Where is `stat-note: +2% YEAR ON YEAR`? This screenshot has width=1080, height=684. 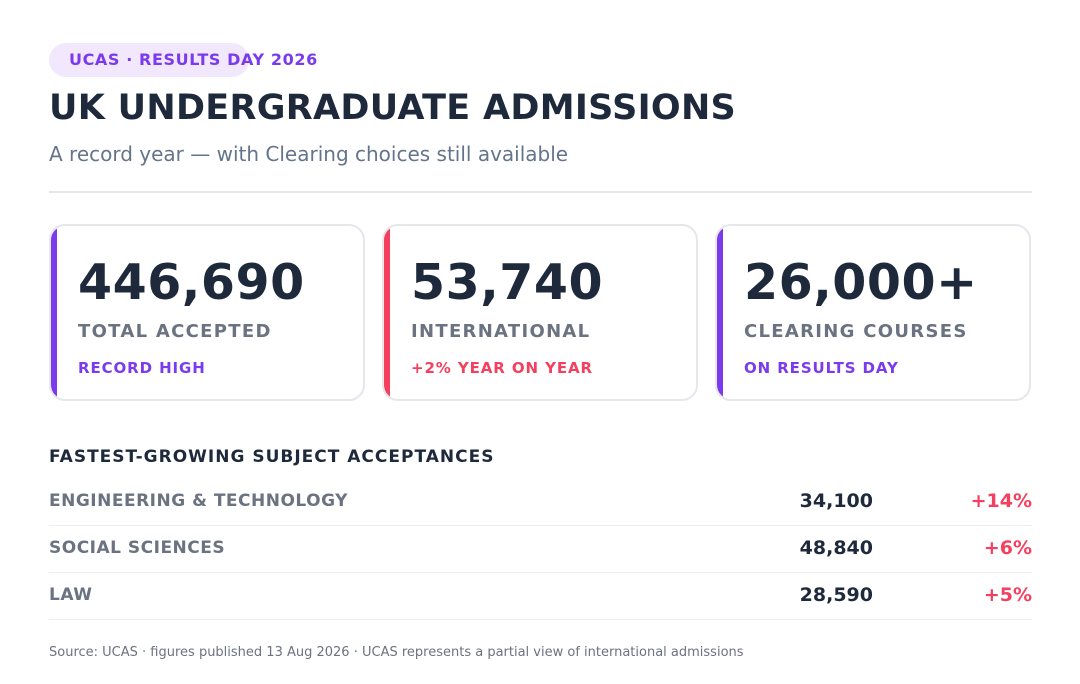 stat-note: +2% YEAR ON YEAR is located at coordinates (502, 368).